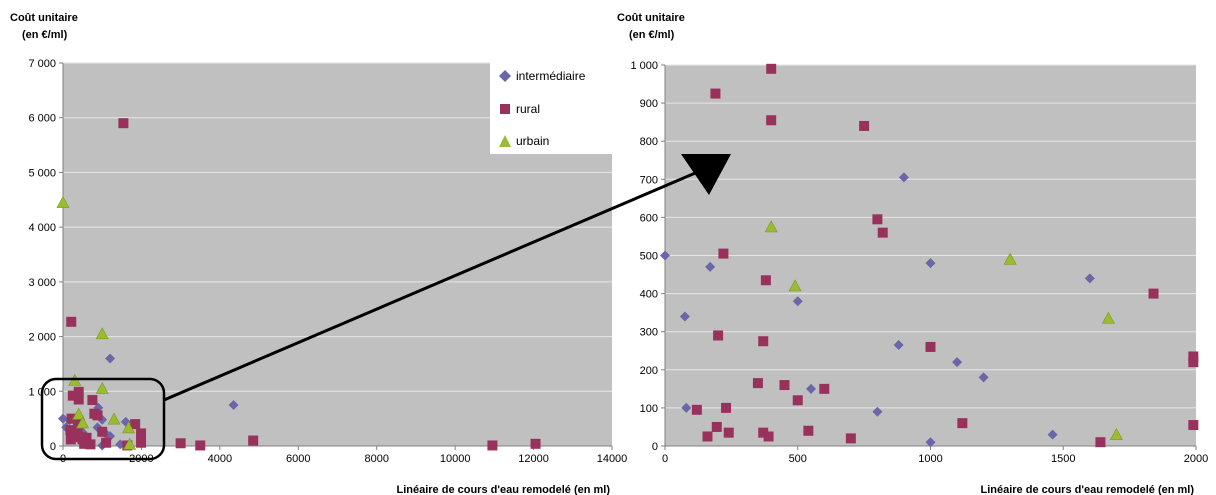  Describe the element at coordinates (455, 459) in the screenshot. I see `overview-x-tick-label: 10000` at that location.